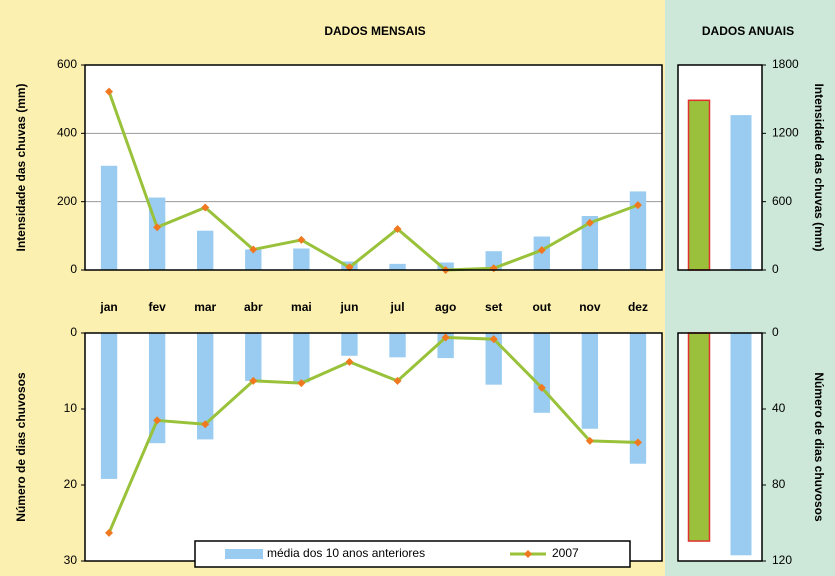  Describe the element at coordinates (301, 307) in the screenshot. I see `x-tick-label: mai` at that location.